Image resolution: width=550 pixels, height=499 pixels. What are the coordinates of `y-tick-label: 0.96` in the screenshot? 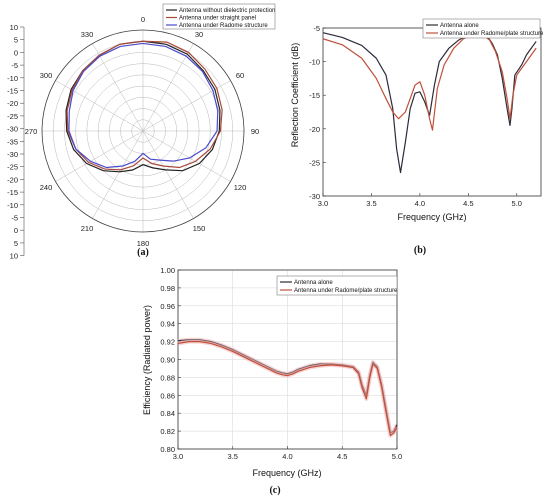 It's located at (167, 306).